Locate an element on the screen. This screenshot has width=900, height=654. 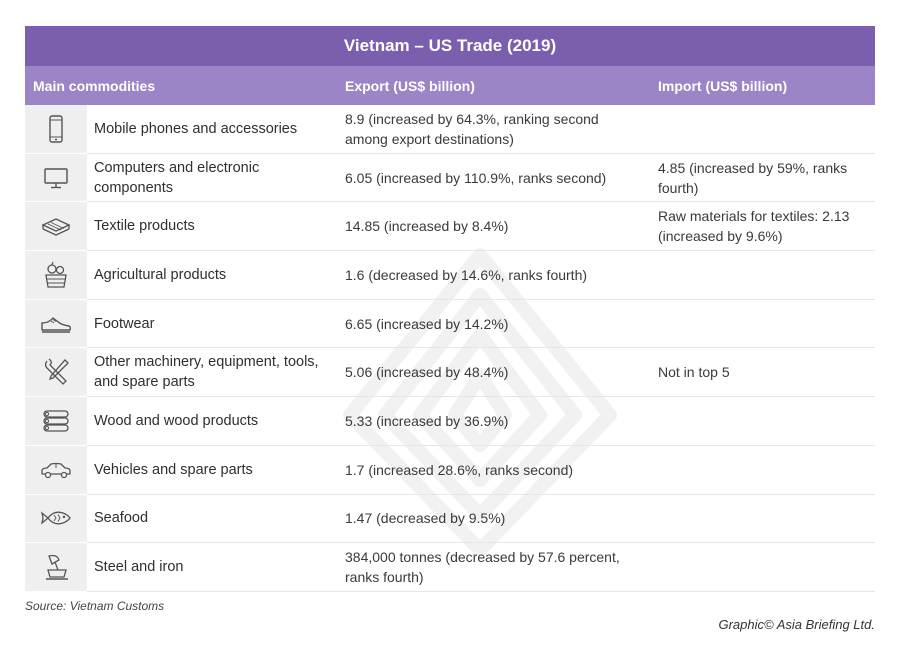
export-value: 1.7 (increased 28.6%, ranks second) is located at coordinates (459, 469).